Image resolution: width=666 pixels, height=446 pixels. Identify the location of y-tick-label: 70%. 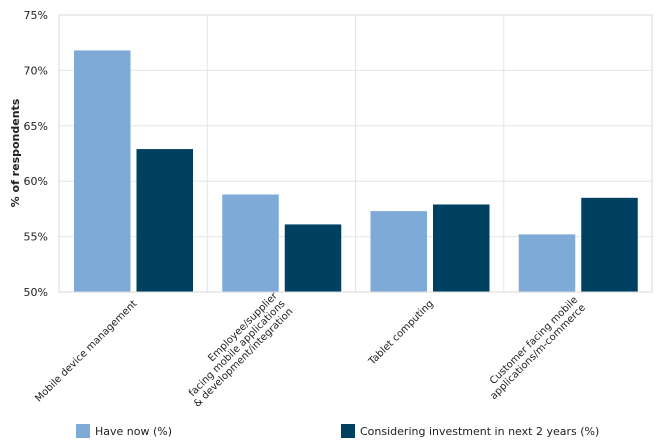
(36, 70).